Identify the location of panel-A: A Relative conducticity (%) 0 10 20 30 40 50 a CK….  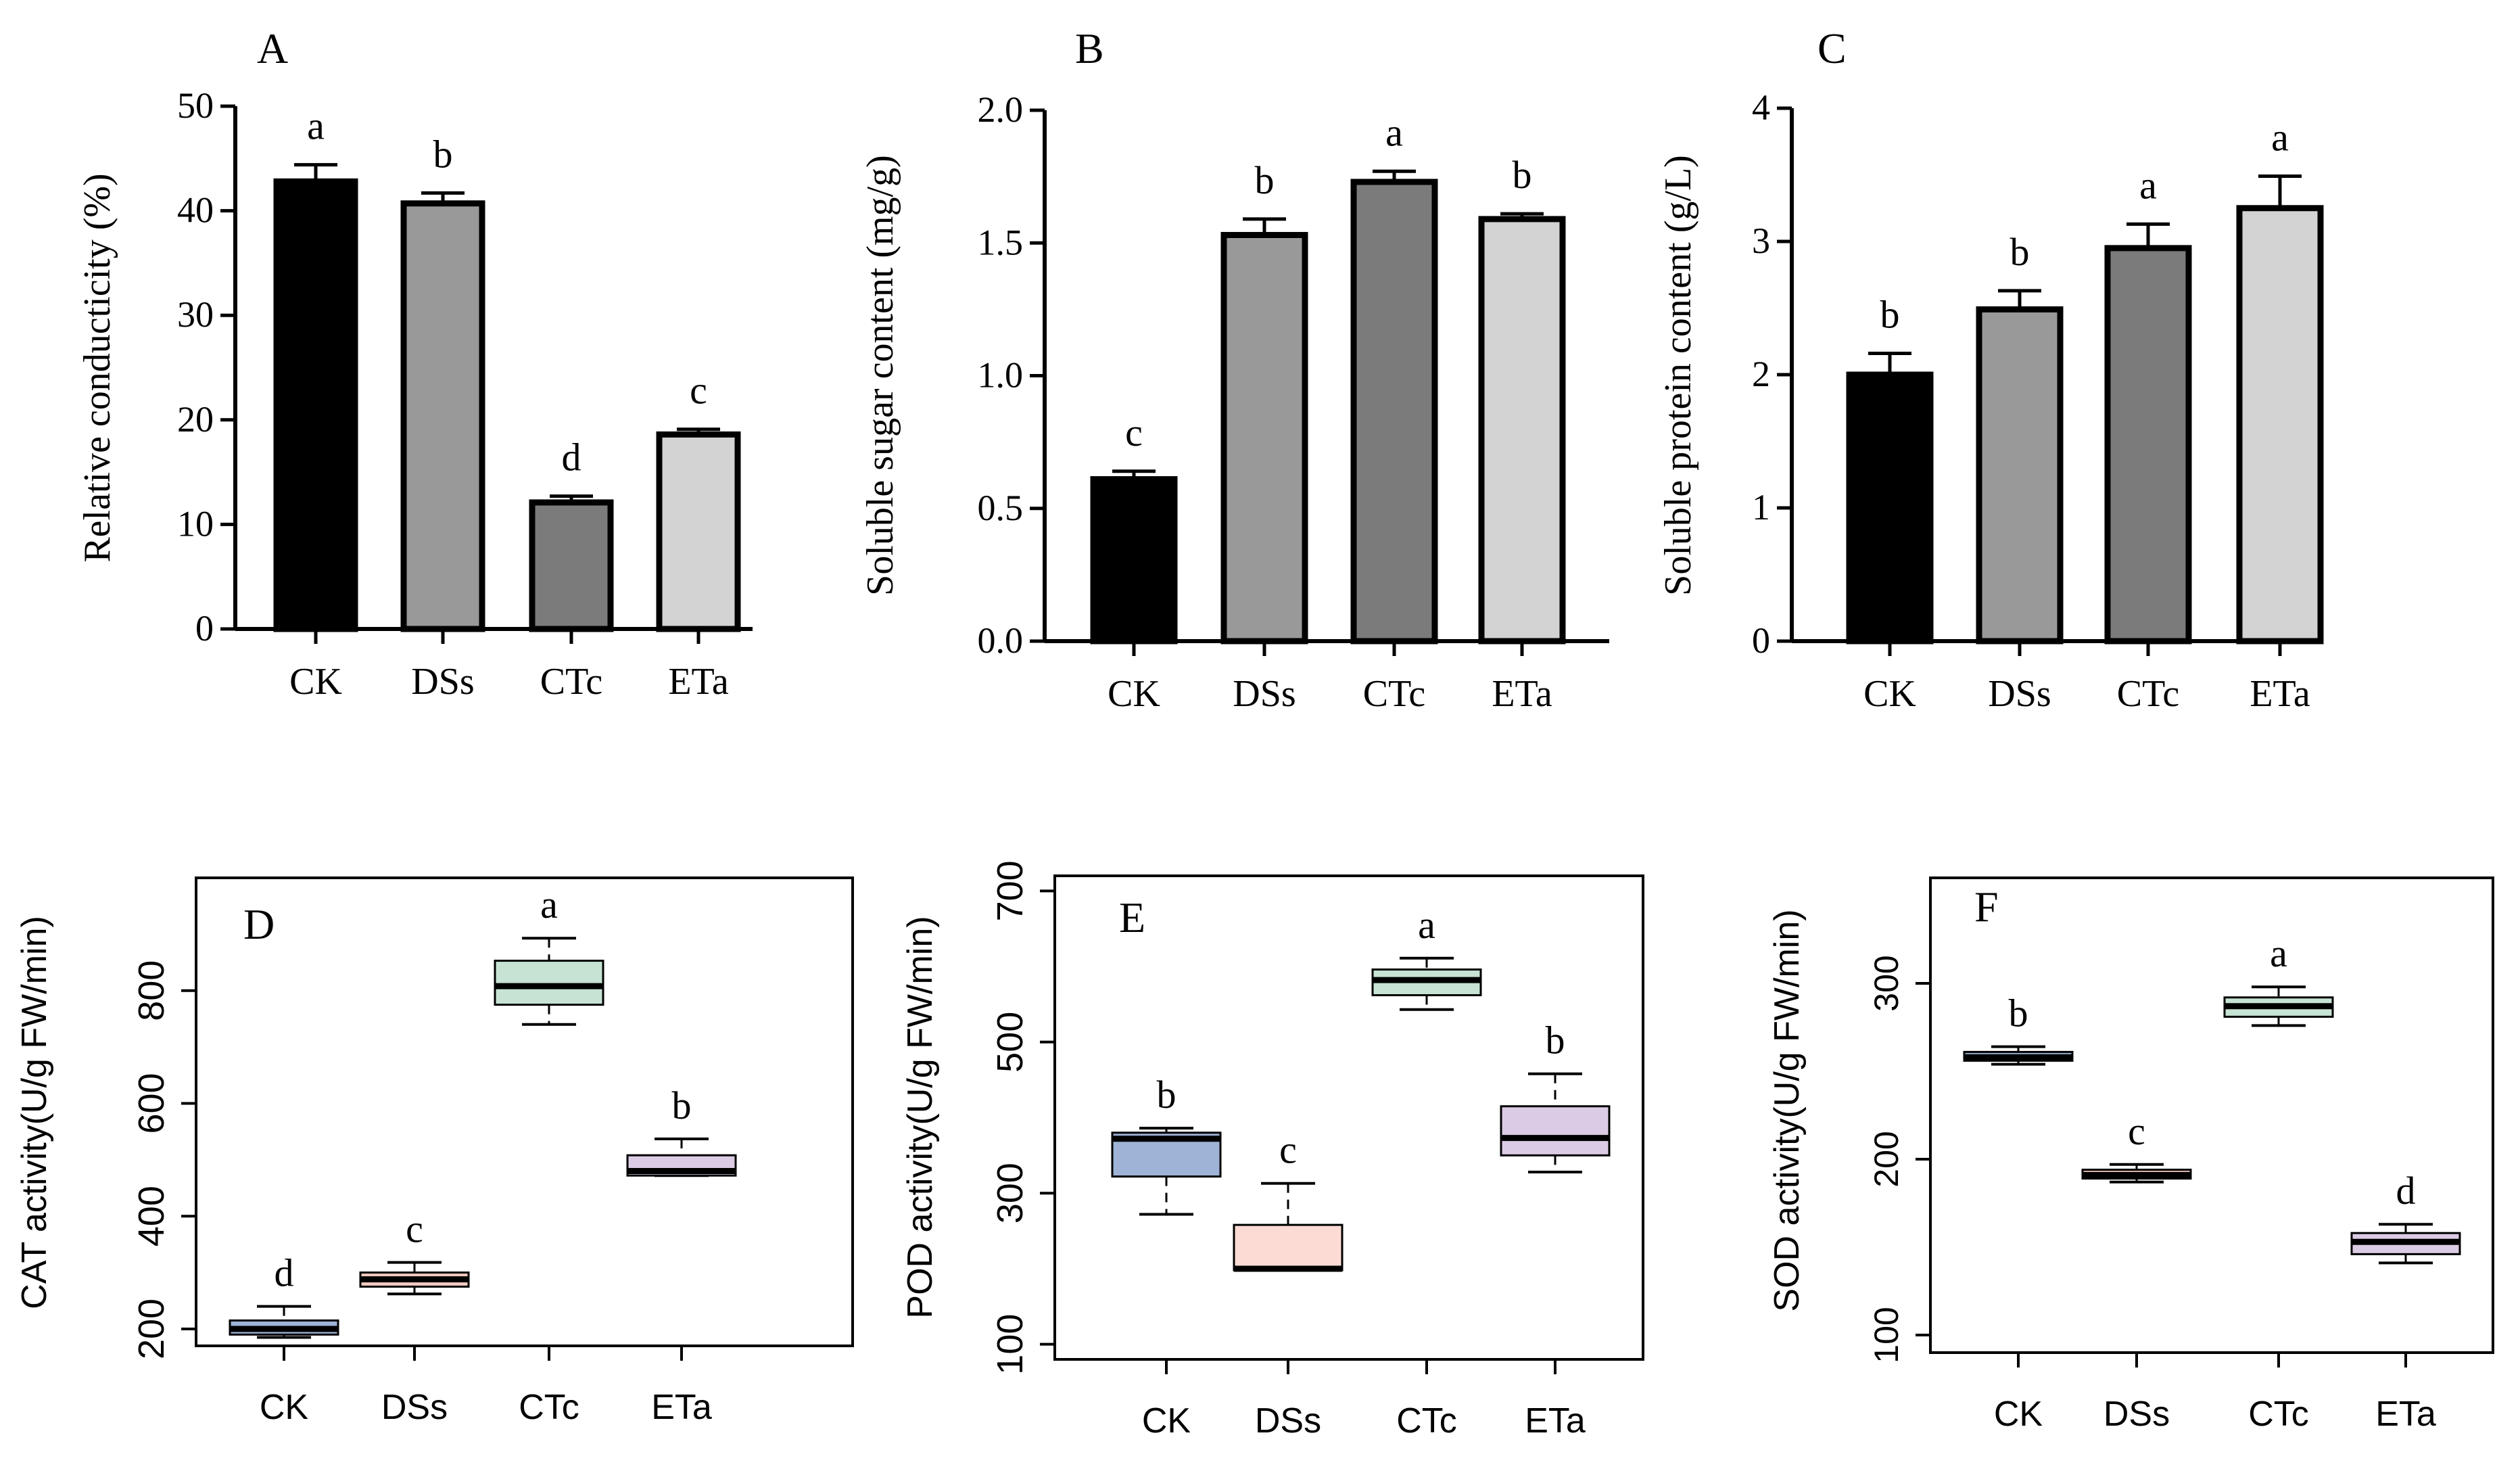
(414, 363).